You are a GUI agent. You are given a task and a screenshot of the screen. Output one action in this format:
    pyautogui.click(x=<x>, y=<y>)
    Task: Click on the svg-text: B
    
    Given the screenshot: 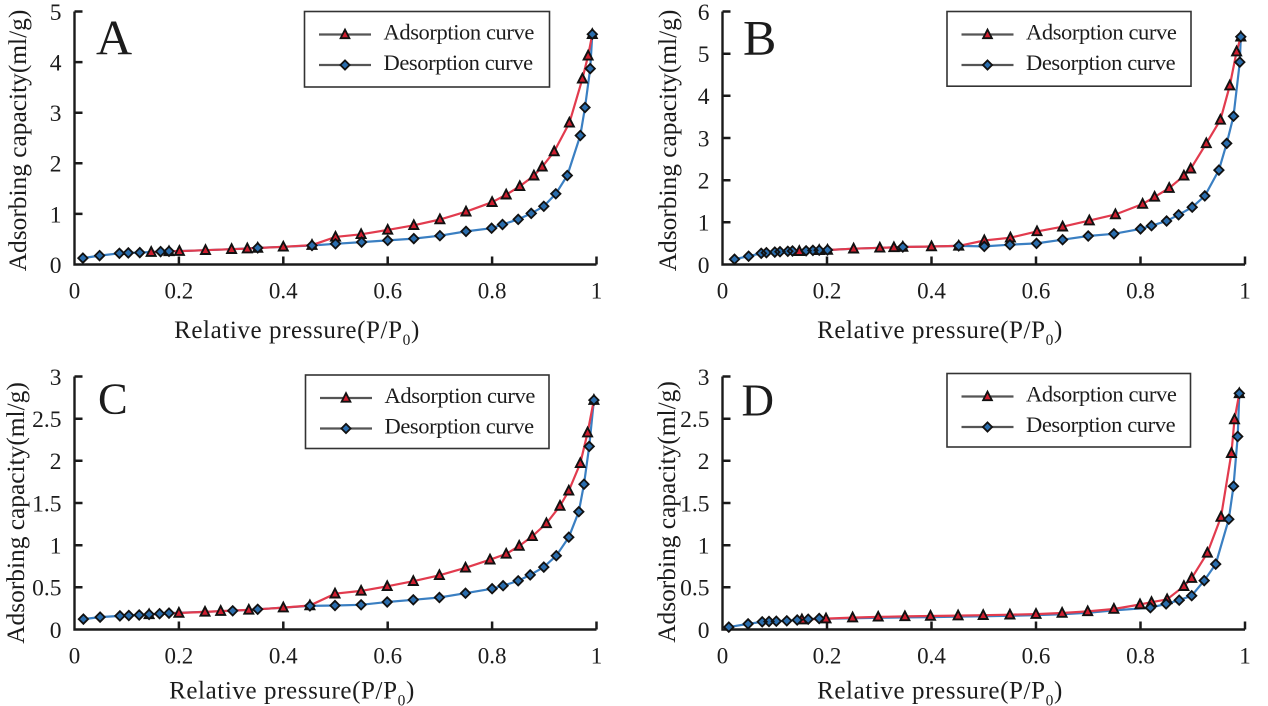 What is the action you would take?
    pyautogui.click(x=759, y=37)
    